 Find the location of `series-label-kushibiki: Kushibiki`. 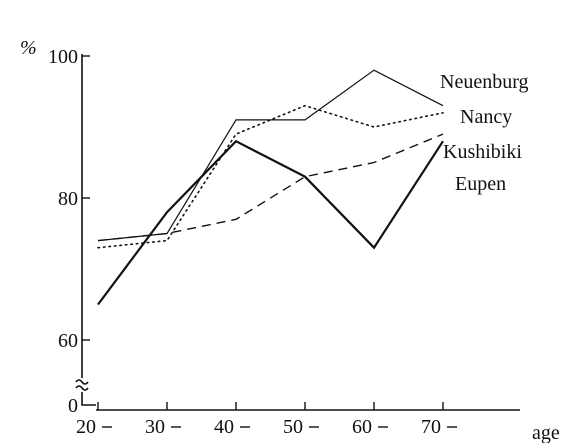

series-label-kushibiki: Kushibiki is located at coordinates (482, 152).